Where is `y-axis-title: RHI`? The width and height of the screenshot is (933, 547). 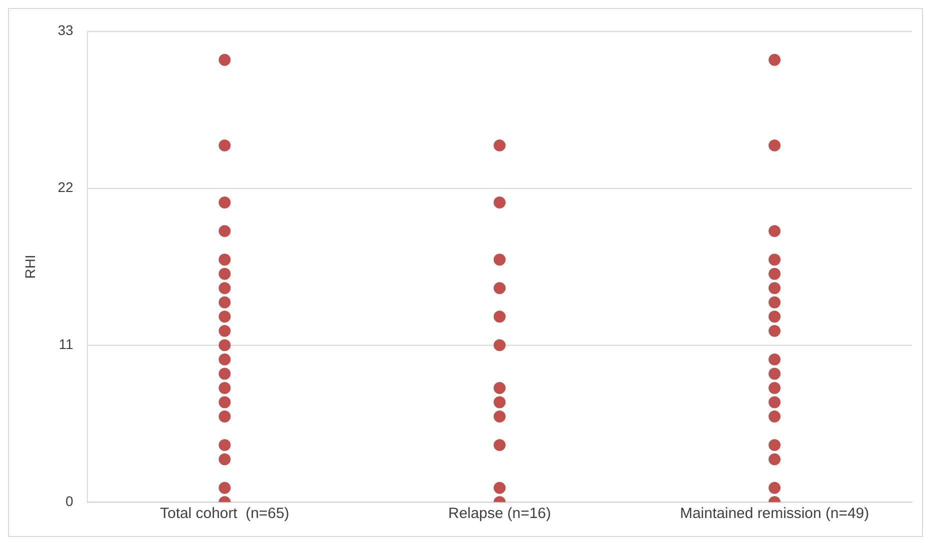 y-axis-title: RHI is located at coordinates (30, 266).